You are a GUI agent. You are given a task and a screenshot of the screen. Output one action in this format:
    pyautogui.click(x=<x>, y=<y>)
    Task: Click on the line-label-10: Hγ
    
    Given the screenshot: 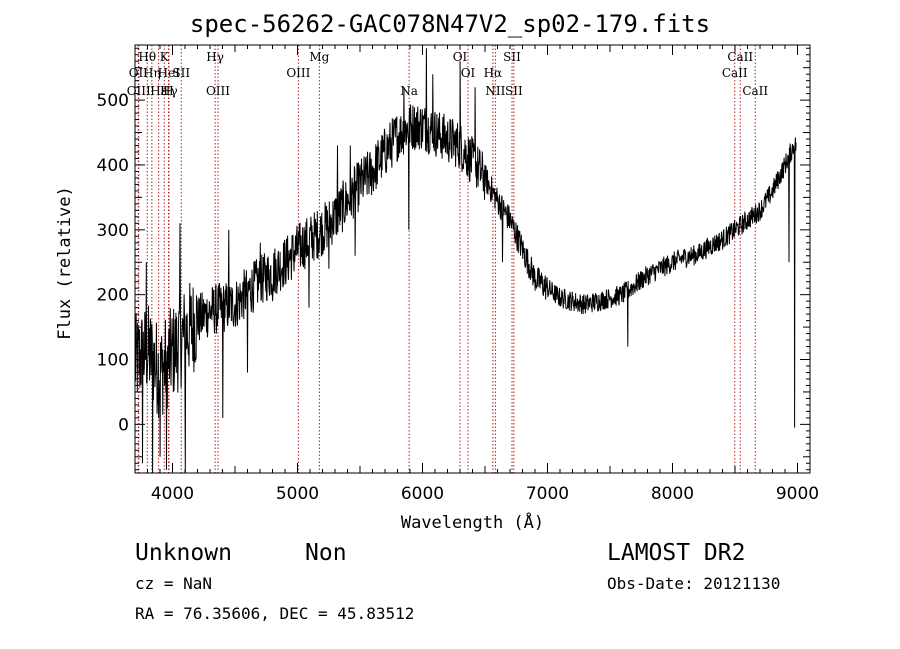 What is the action you would take?
    pyautogui.click(x=215, y=57)
    